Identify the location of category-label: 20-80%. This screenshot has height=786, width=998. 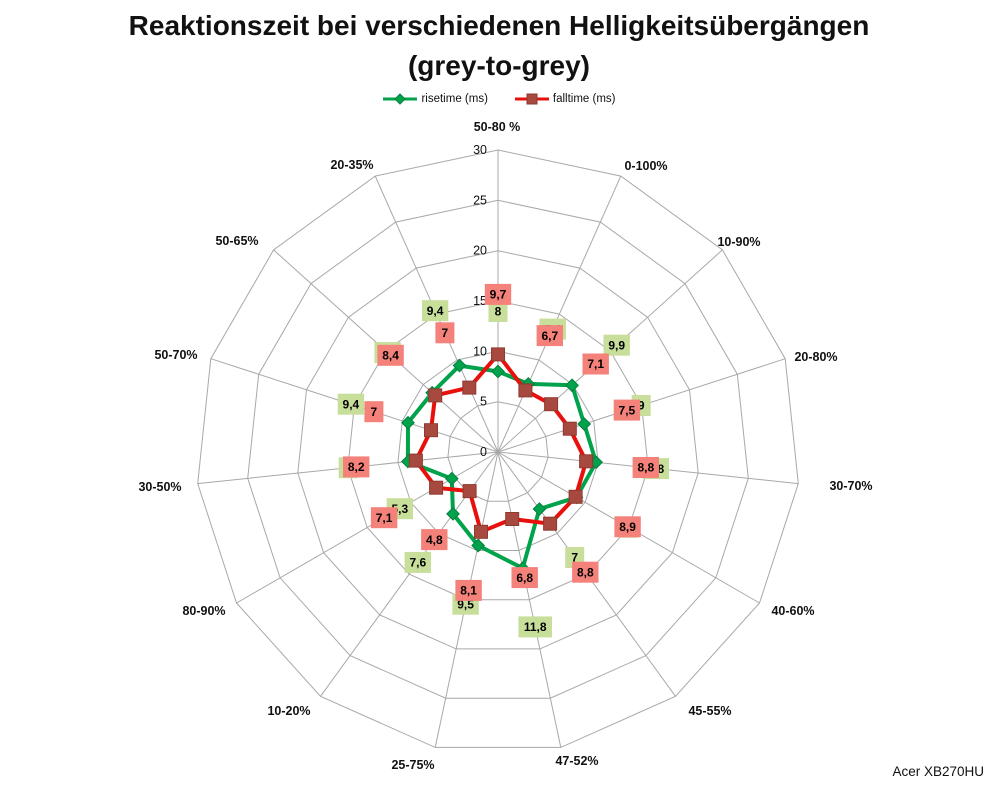
(815, 357).